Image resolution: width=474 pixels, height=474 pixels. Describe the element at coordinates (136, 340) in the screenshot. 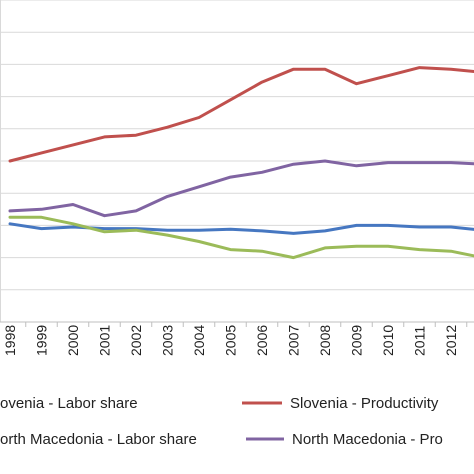

I see `x-tick-label: 2002` at that location.